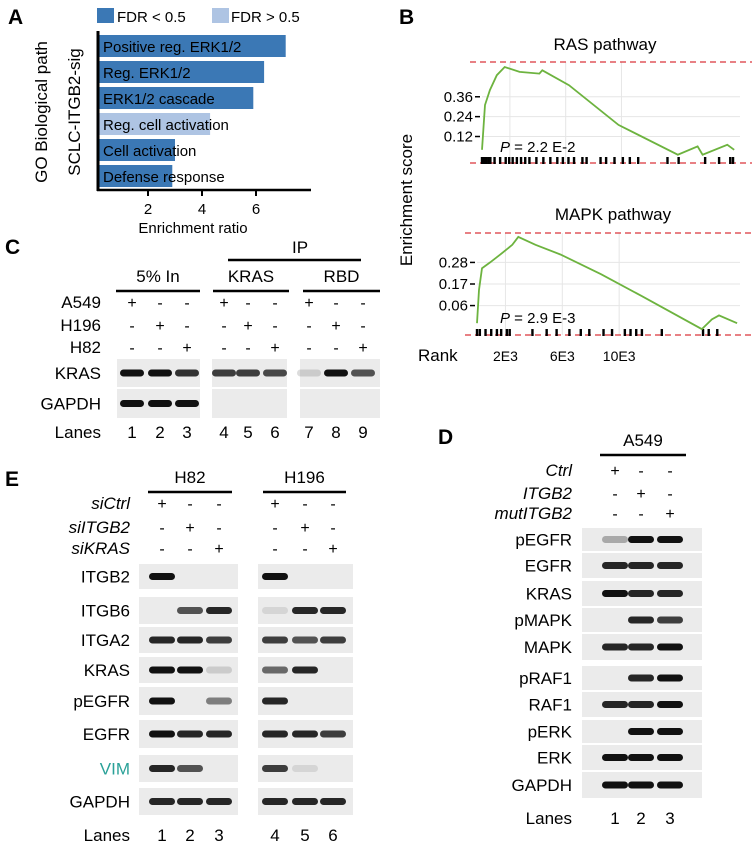 The image size is (756, 849). What do you see at coordinates (148, 209) in the screenshot?
I see `x-tick-label: 2` at bounding box center [148, 209].